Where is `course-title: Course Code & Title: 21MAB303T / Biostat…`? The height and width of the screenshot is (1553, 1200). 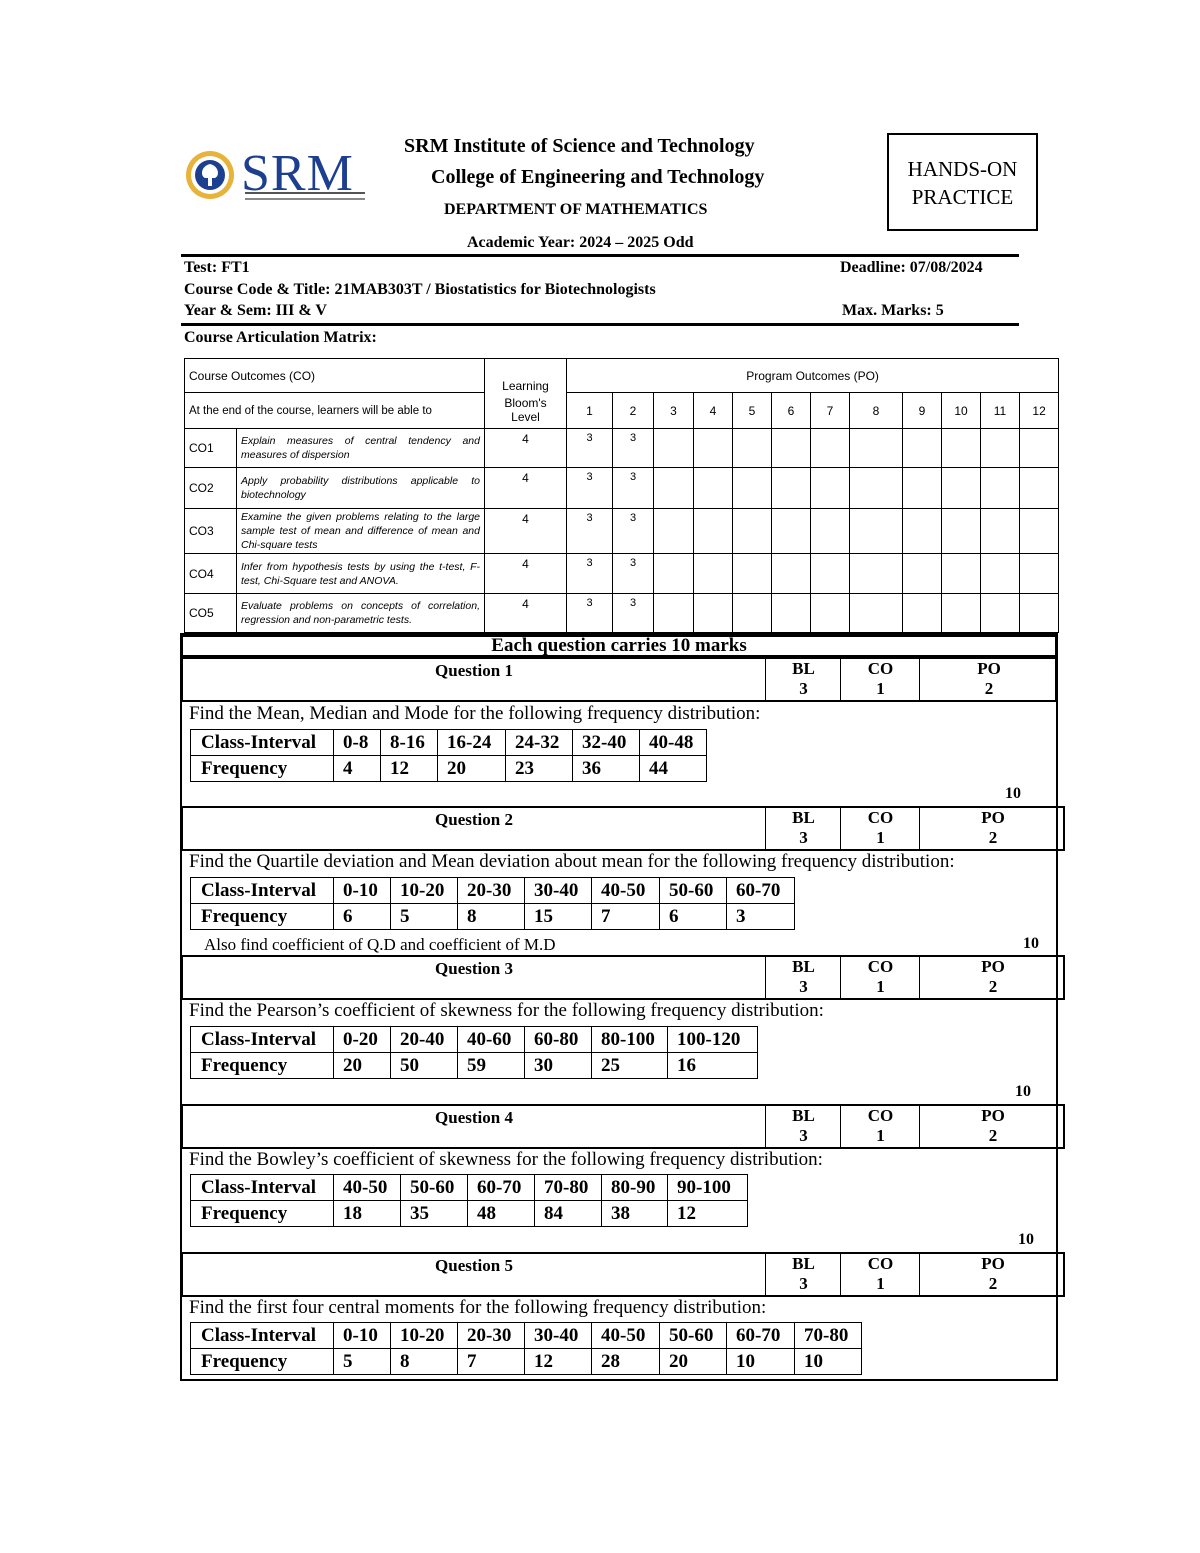 course-title: Course Code & Title: 21MAB303T / Biostat… is located at coordinates (420, 289).